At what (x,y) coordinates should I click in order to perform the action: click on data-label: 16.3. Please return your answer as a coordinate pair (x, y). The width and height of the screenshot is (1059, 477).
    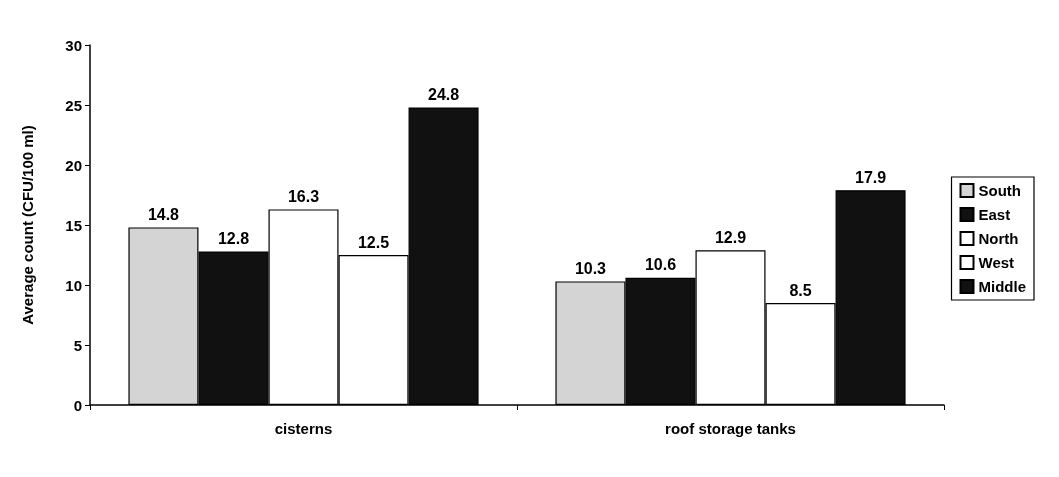
    Looking at the image, I should click on (303, 196).